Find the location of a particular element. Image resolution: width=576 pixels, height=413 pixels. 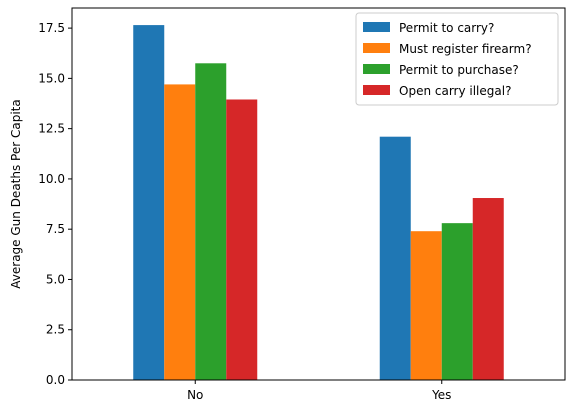

legend-box is located at coordinates (457, 59).